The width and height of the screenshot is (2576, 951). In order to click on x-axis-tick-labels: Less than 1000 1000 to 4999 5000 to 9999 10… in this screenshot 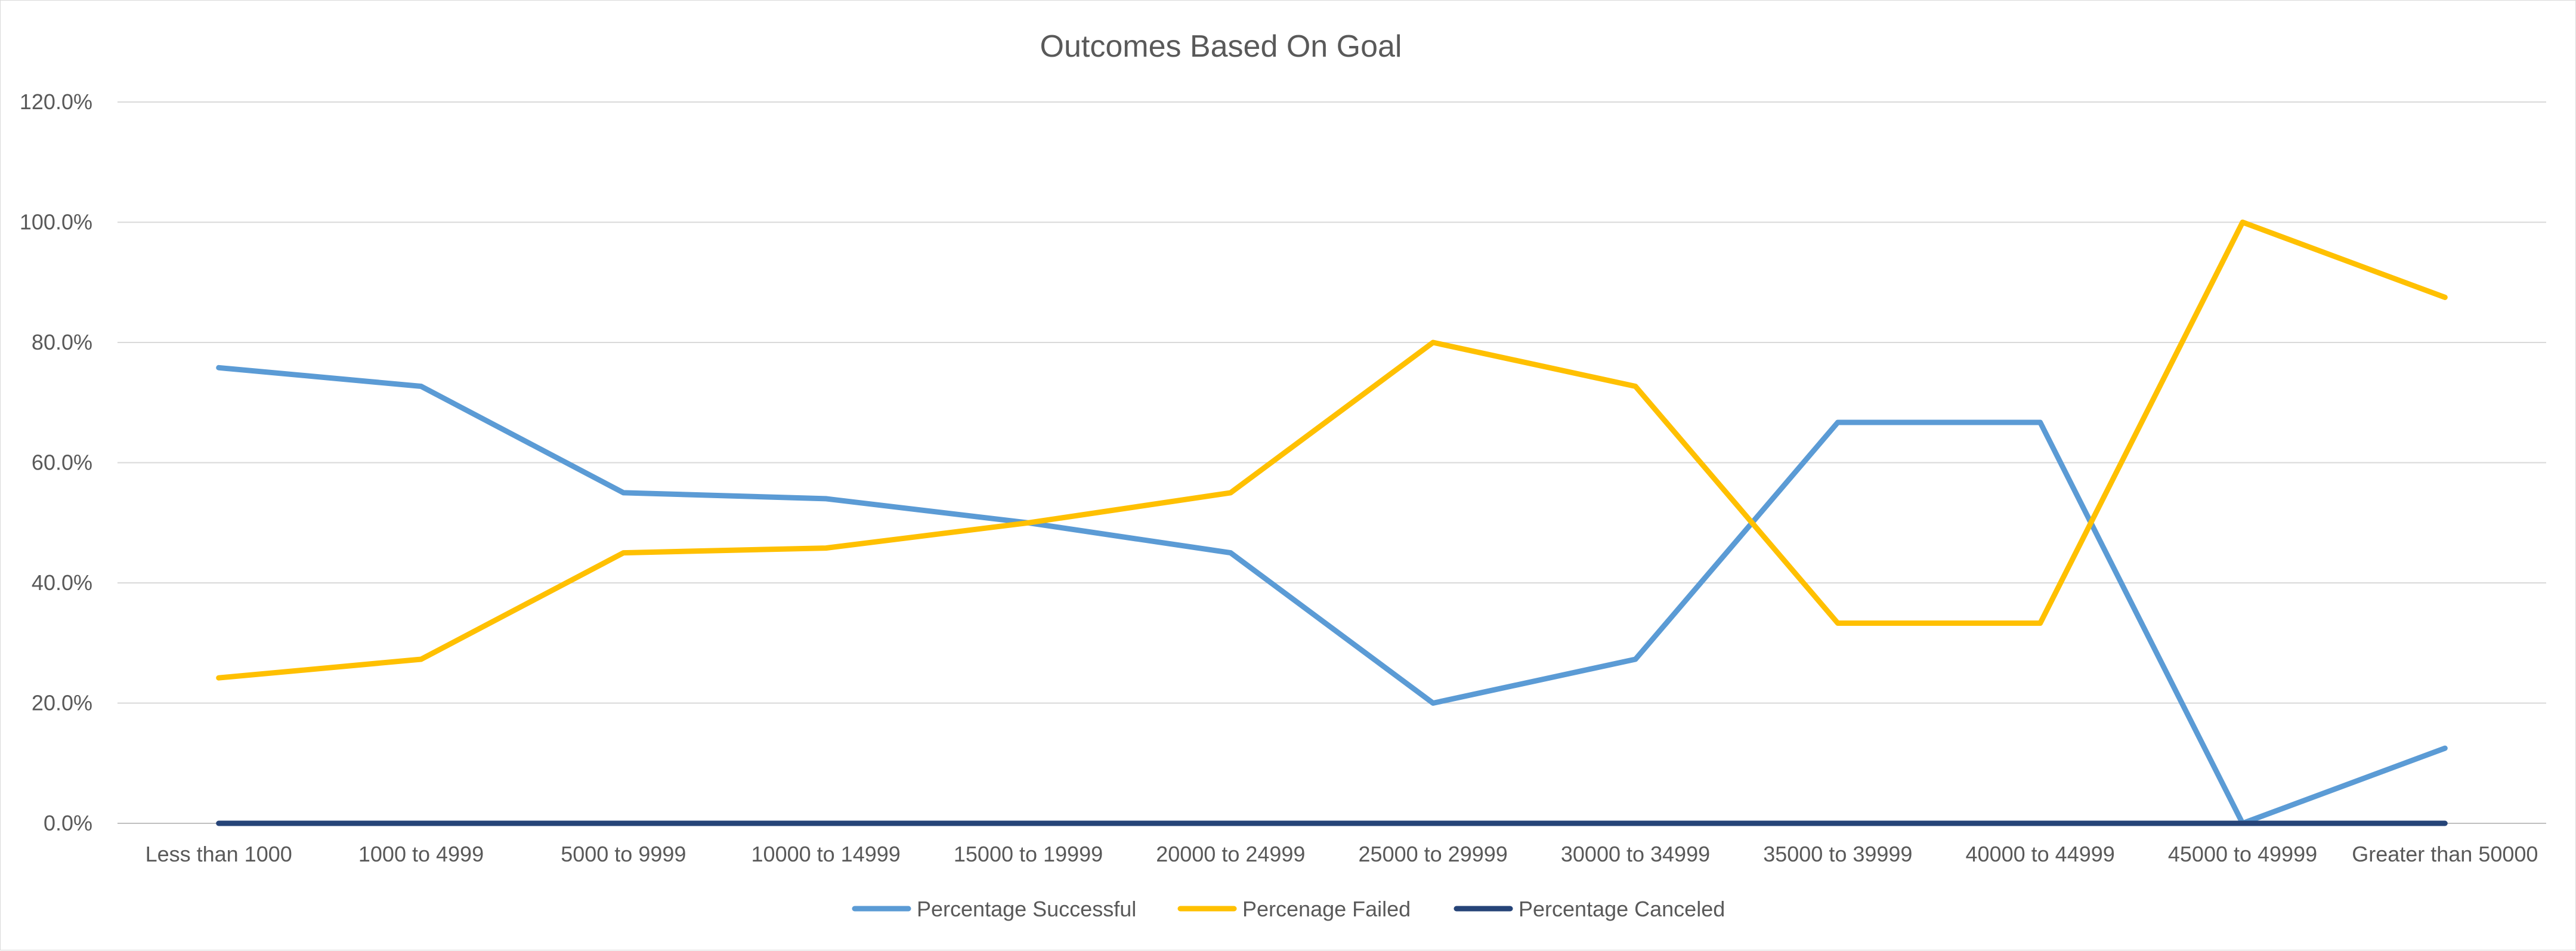, I will do `click(1342, 854)`.